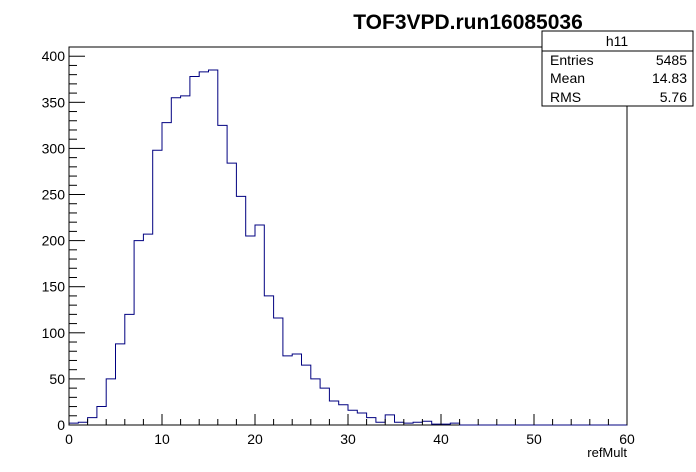 This screenshot has width=696, height=472. Describe the element at coordinates (567, 78) in the screenshot. I see `stats-mean-label: Mean` at that location.